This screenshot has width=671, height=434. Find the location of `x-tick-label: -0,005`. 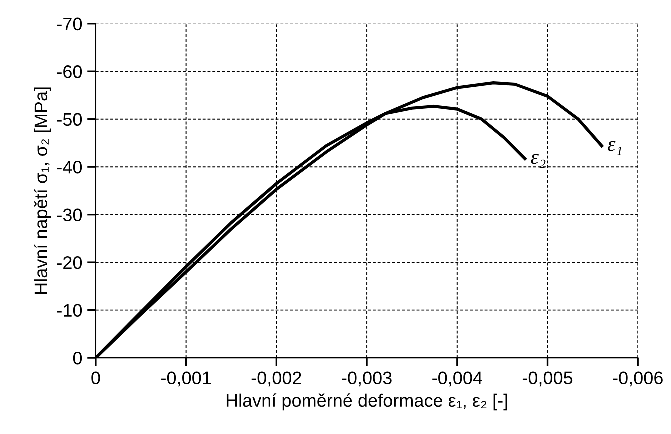

x-tick-label: -0,005 is located at coordinates (547, 379).